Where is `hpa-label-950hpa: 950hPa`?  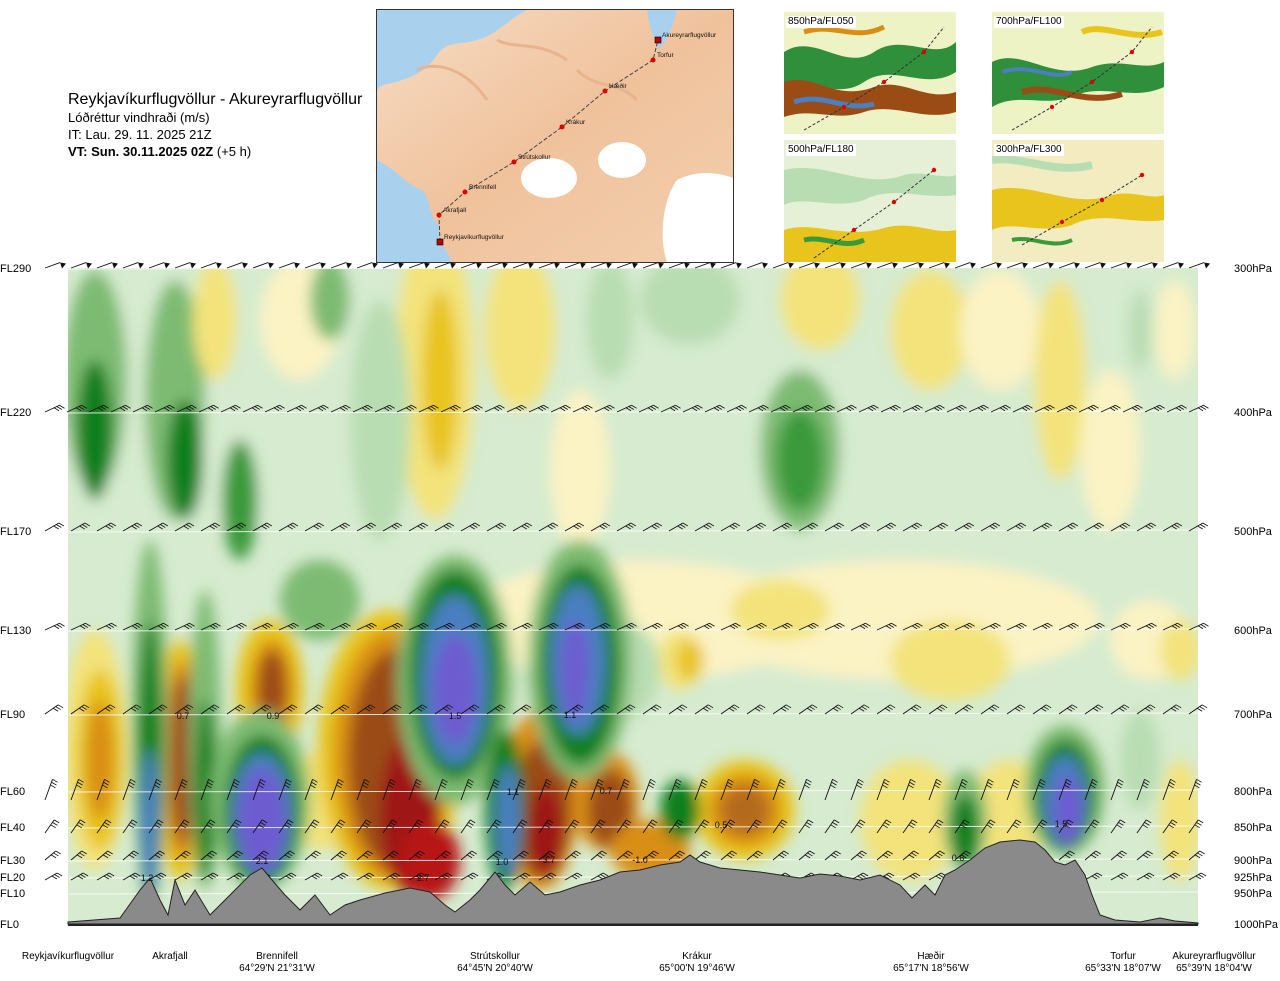 hpa-label-950hpa: 950hPa is located at coordinates (1253, 894).